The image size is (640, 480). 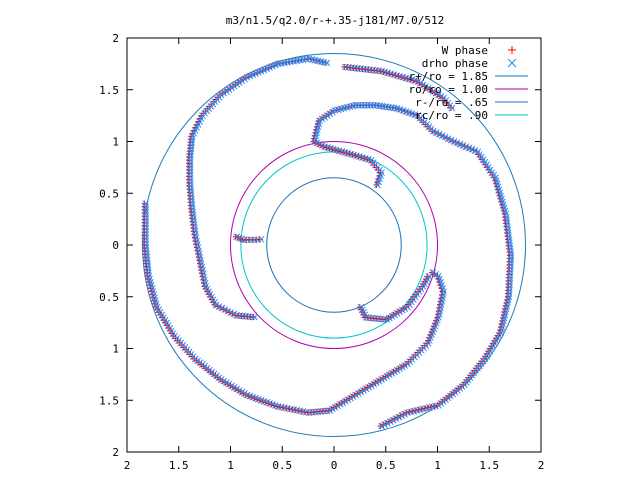 I want to click on y-tick-label: 2, so click(x=115, y=38).